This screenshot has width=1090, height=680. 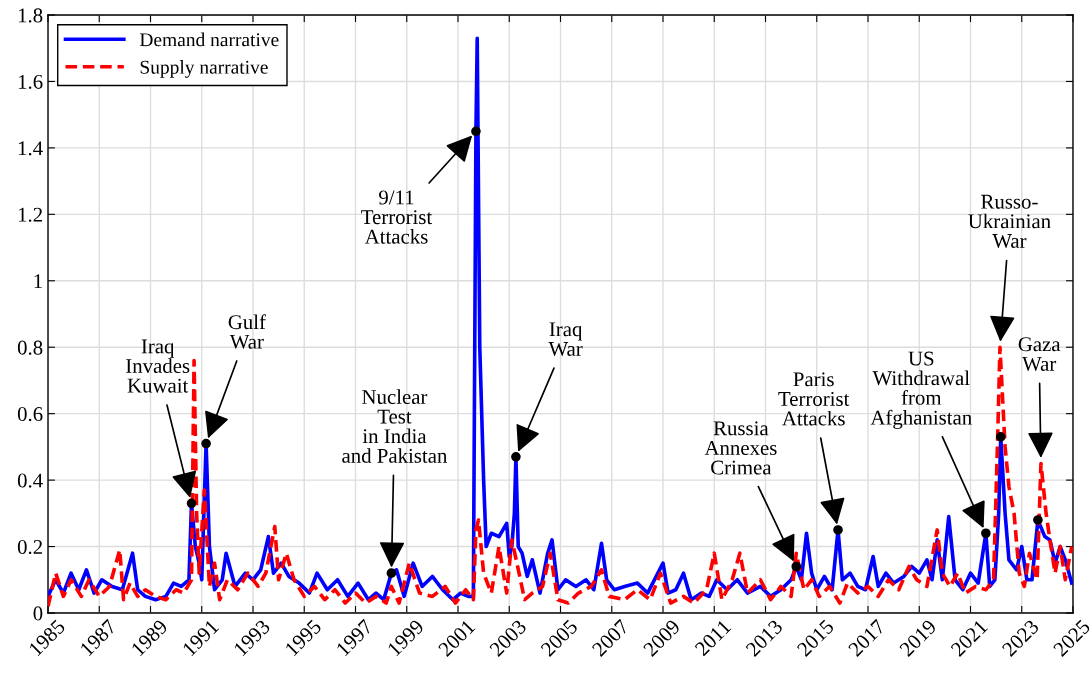 I want to click on y-tick-label: 0.4, so click(x=30, y=480).